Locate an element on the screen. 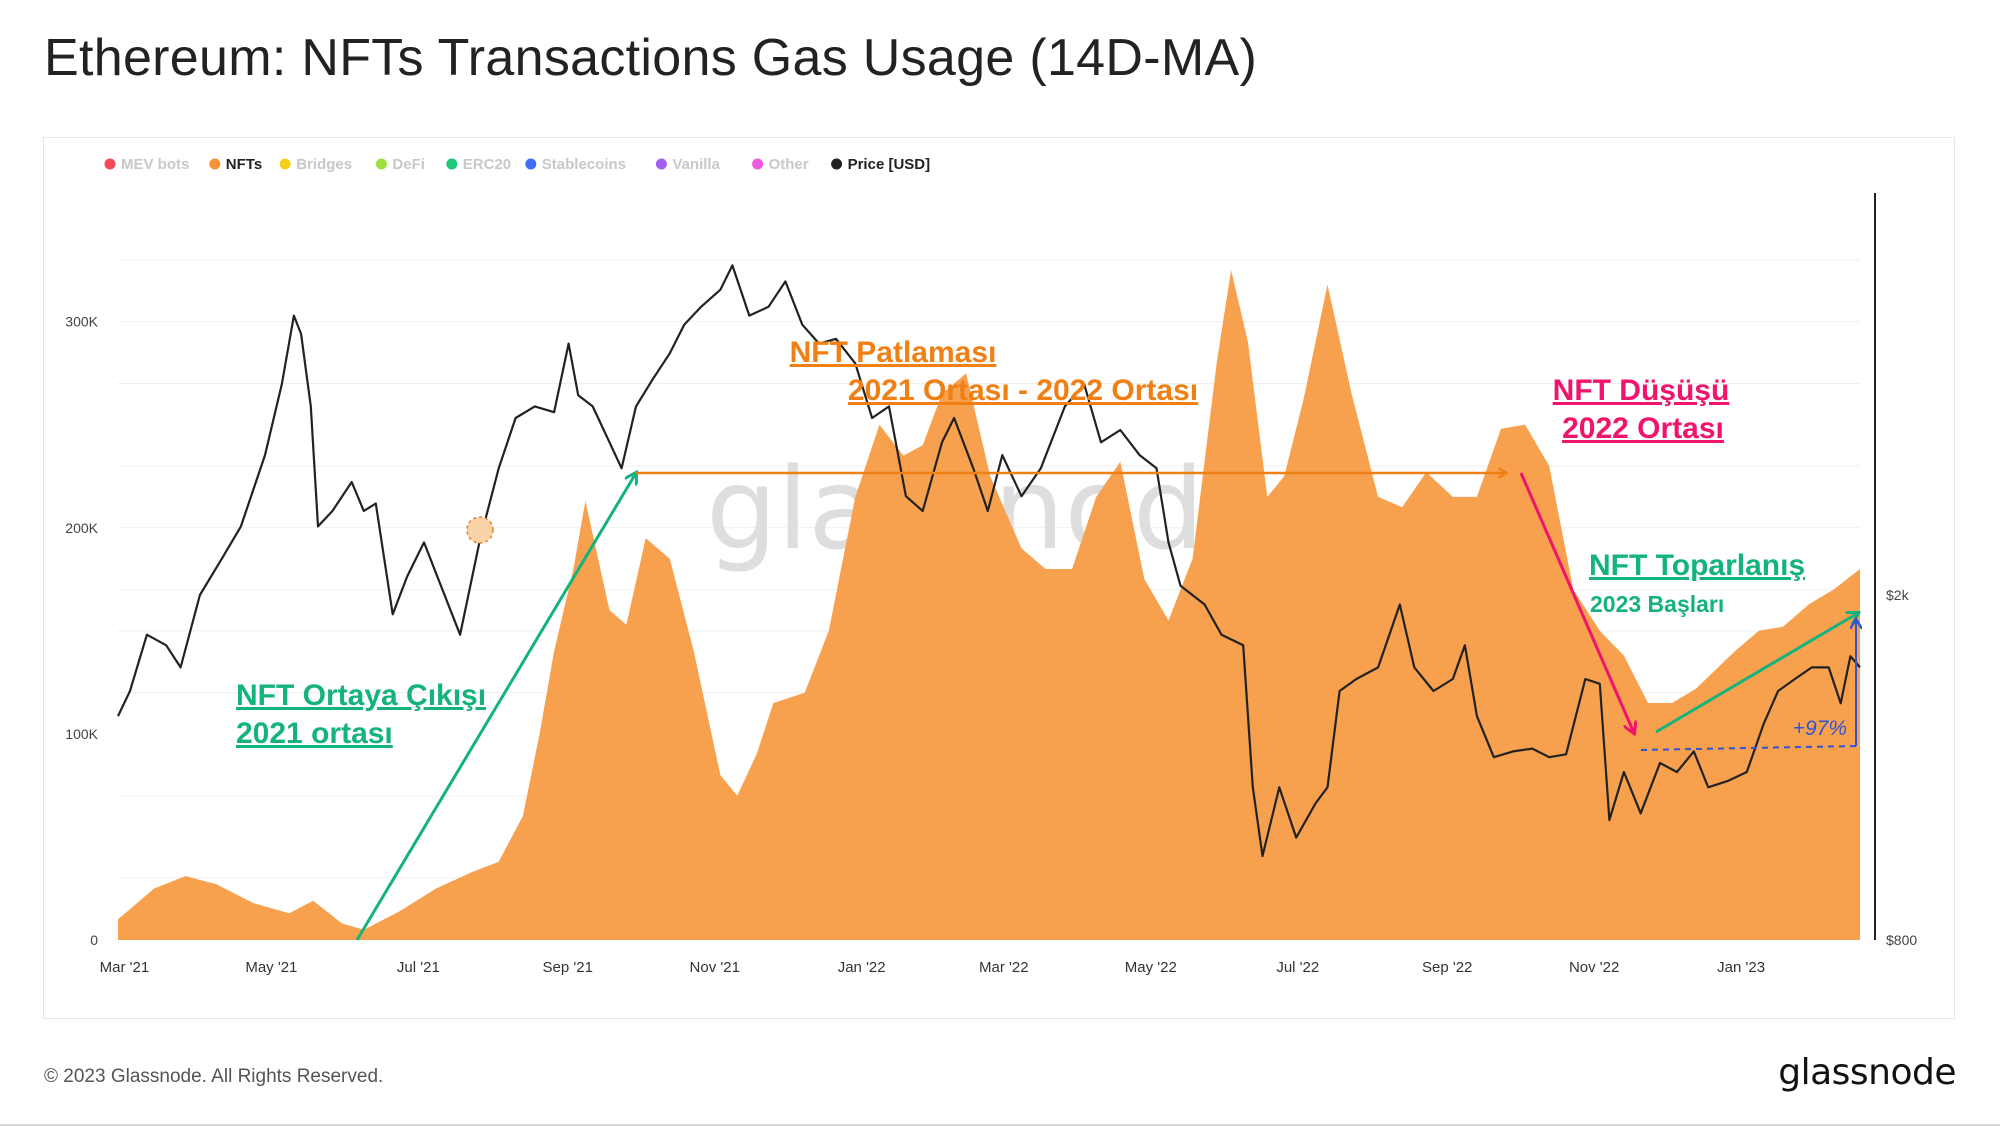 This screenshot has width=2000, height=1129. x-tick-label: Mar '22 is located at coordinates (1004, 967).